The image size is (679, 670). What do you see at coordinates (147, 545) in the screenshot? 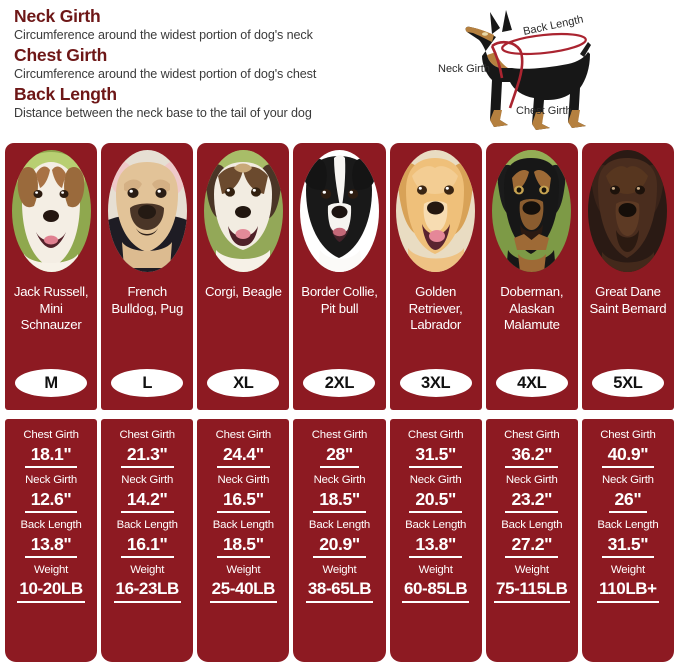
I see `measure-value-back-length: 16.1"` at bounding box center [147, 545].